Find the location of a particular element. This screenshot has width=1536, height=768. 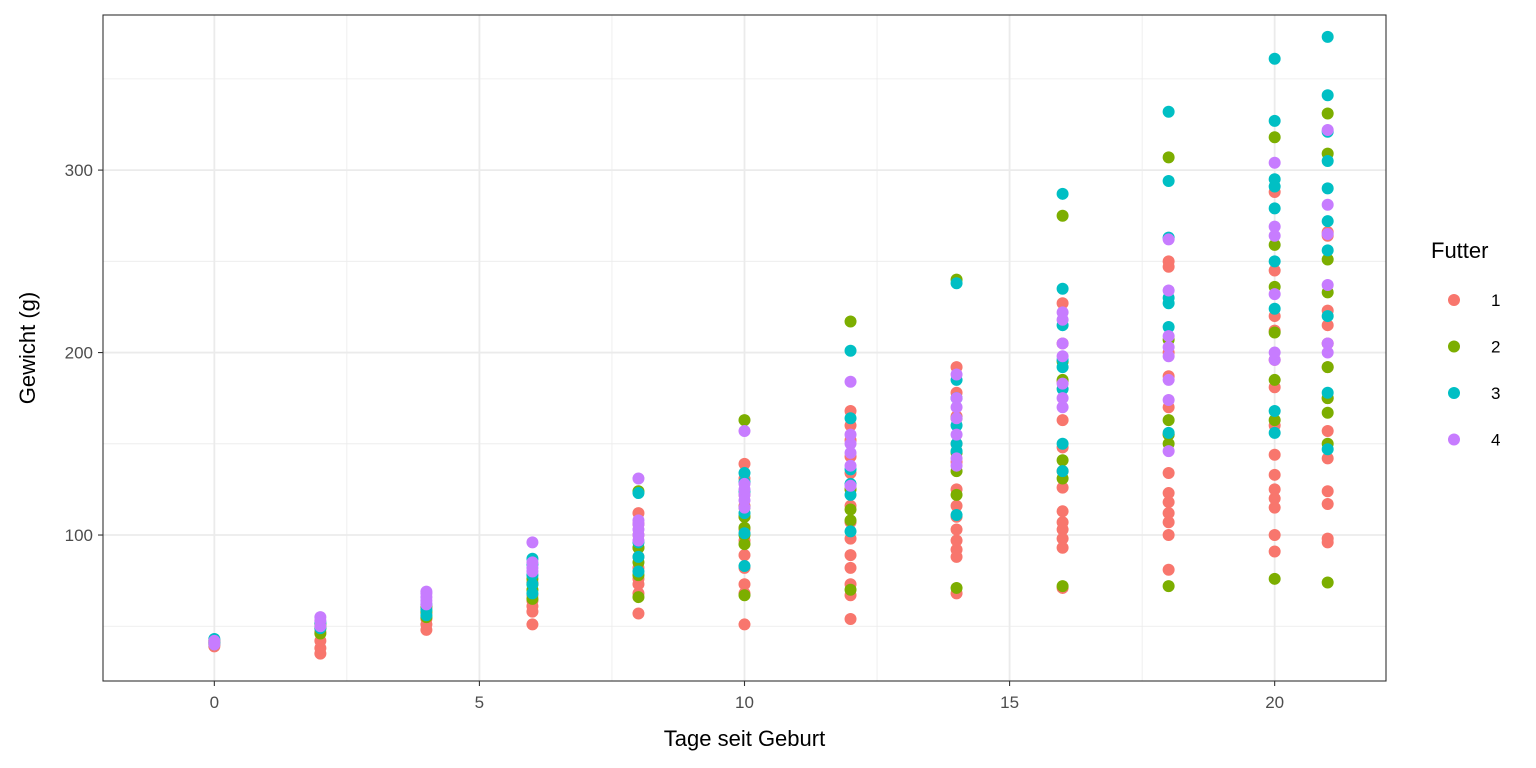

legend-label-4: 4 is located at coordinates (1495, 440).